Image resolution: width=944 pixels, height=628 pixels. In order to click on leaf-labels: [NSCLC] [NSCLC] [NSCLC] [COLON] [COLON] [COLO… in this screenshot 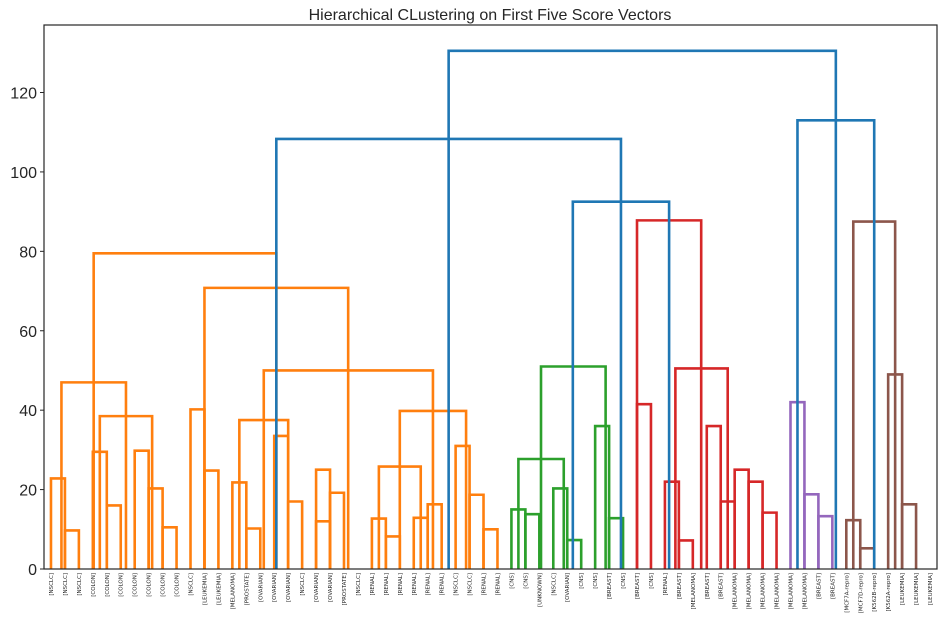, I will do `click(491, 593)`.